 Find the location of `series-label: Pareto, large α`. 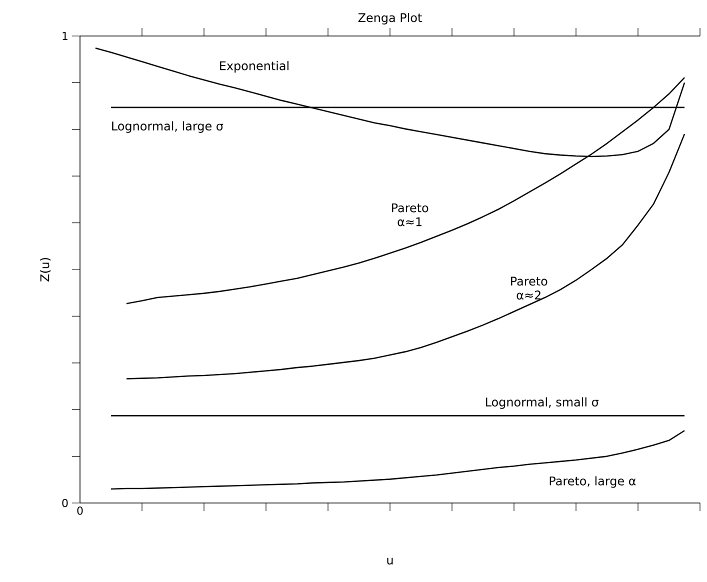

series-label: Pareto, large α is located at coordinates (593, 482).